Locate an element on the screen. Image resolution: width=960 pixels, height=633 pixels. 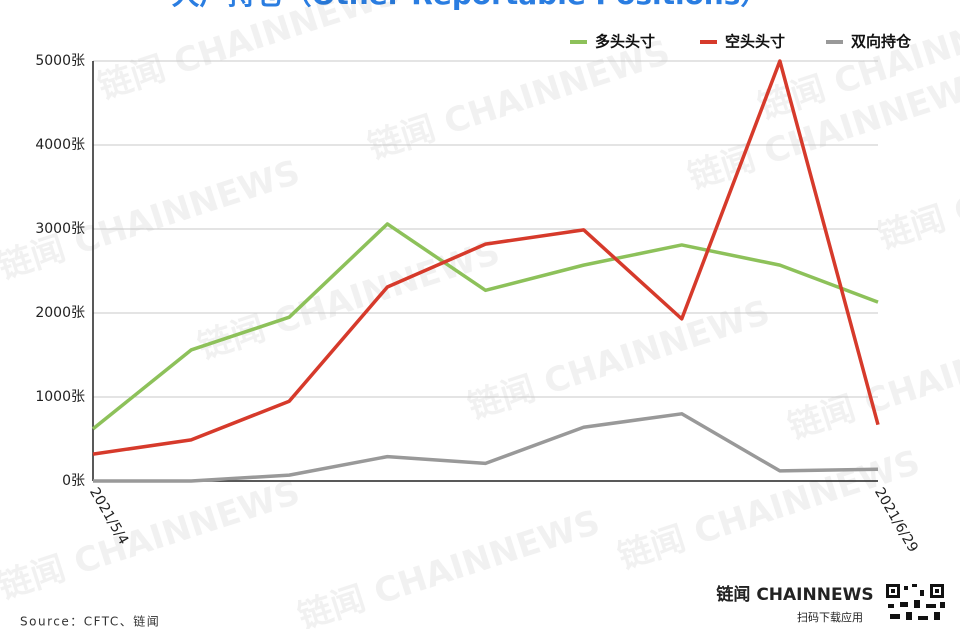
logo: 链闻 CHAINNEWS is located at coordinates (794, 594).